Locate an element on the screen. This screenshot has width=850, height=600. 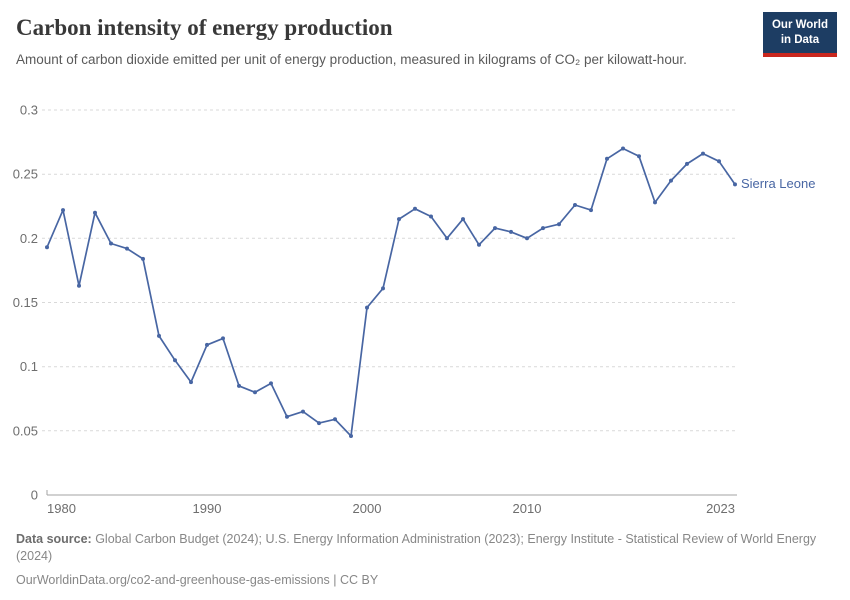
data-point-1998 is located at coordinates (335, 419).